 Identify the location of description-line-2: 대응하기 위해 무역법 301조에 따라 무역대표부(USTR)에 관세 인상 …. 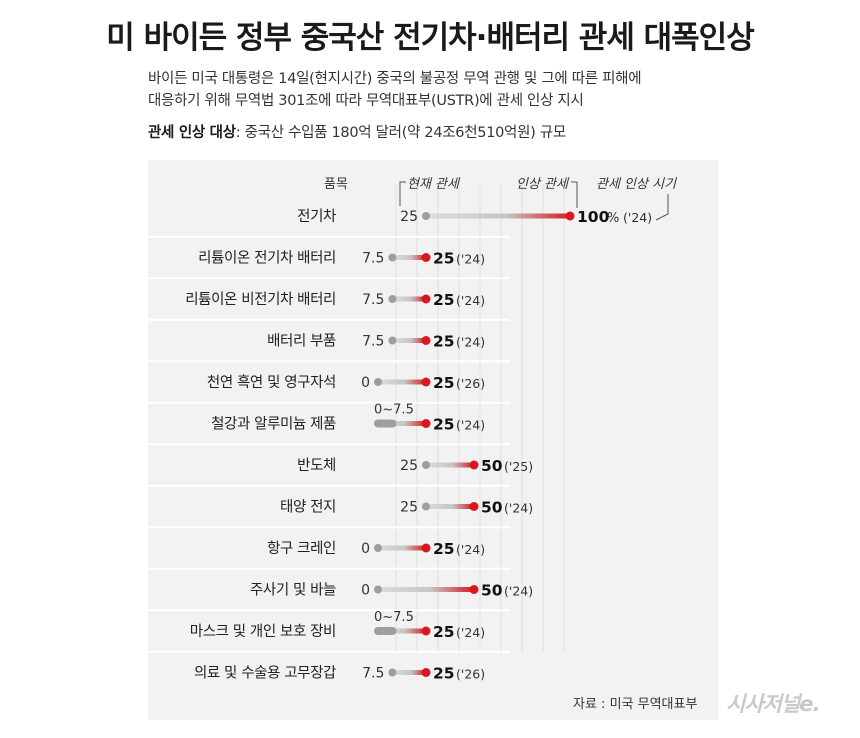
(366, 101).